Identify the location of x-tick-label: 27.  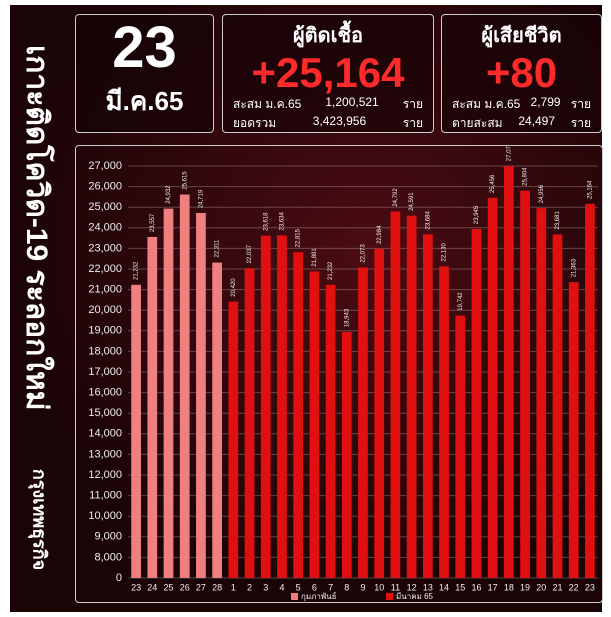
(201, 587).